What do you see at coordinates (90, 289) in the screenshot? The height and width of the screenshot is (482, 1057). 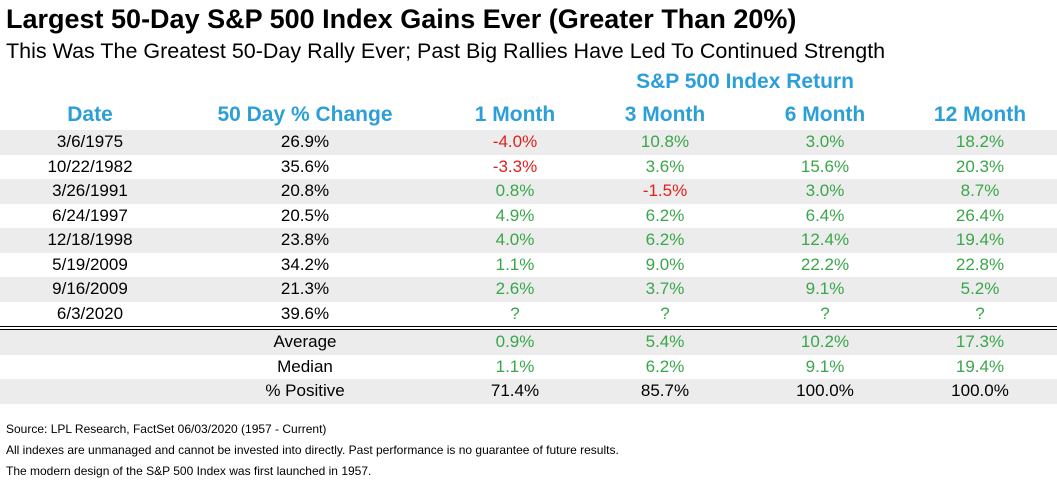 I see `table-cell: 9/16/2009` at bounding box center [90, 289].